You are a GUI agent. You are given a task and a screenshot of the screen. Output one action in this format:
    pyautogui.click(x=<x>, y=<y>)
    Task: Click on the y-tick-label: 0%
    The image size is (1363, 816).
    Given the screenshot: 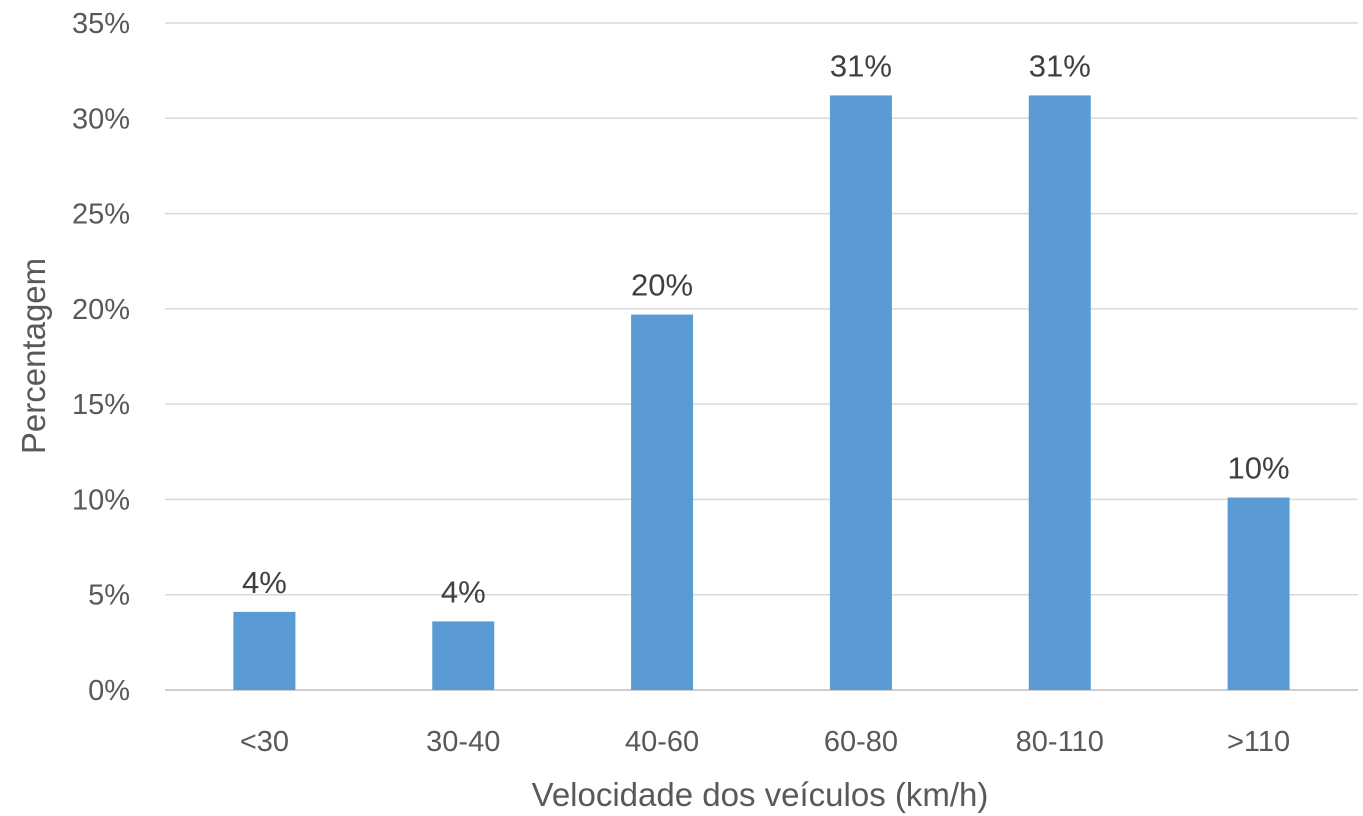 What is the action you would take?
    pyautogui.click(x=109, y=691)
    